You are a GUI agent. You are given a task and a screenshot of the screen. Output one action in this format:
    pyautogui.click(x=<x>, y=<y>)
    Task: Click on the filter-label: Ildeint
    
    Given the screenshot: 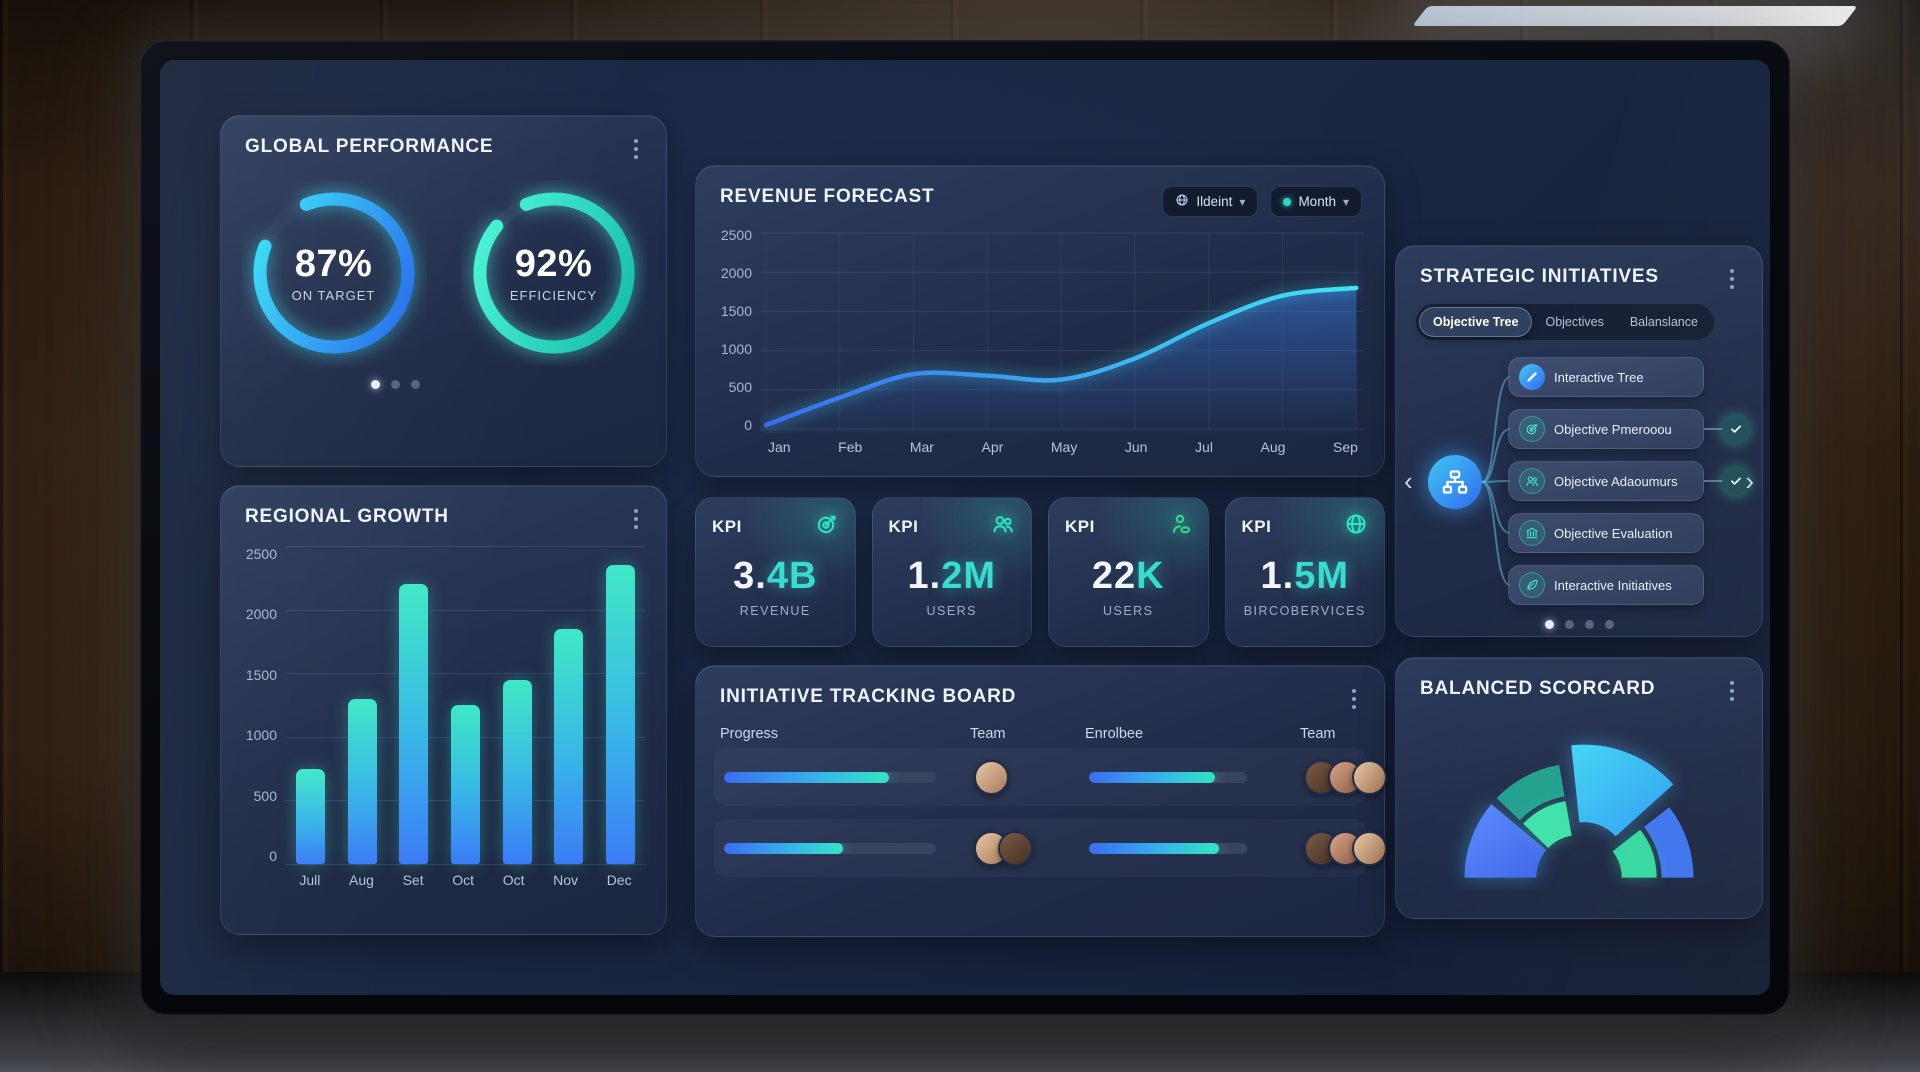 What is the action you would take?
    pyautogui.click(x=1214, y=201)
    